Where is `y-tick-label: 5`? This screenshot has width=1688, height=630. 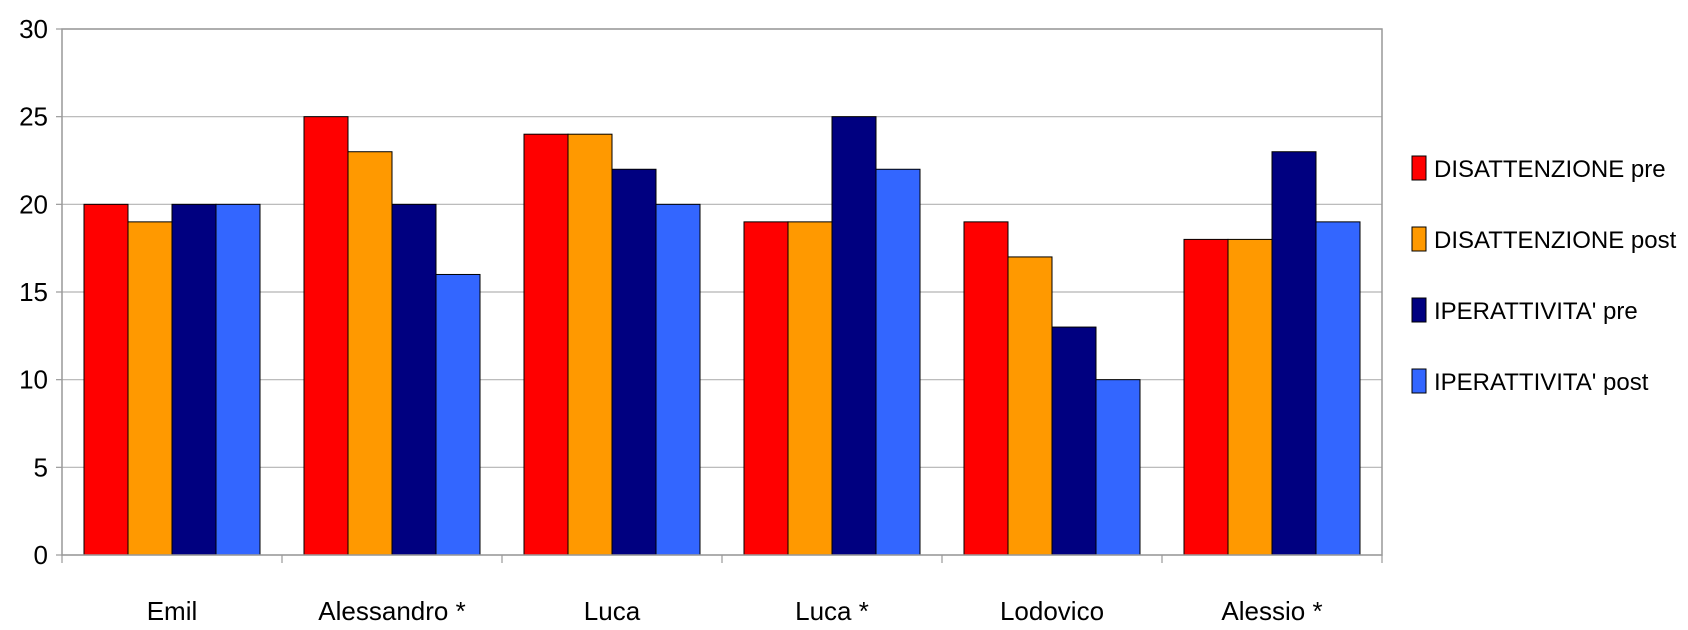
y-tick-label: 5 is located at coordinates (41, 467).